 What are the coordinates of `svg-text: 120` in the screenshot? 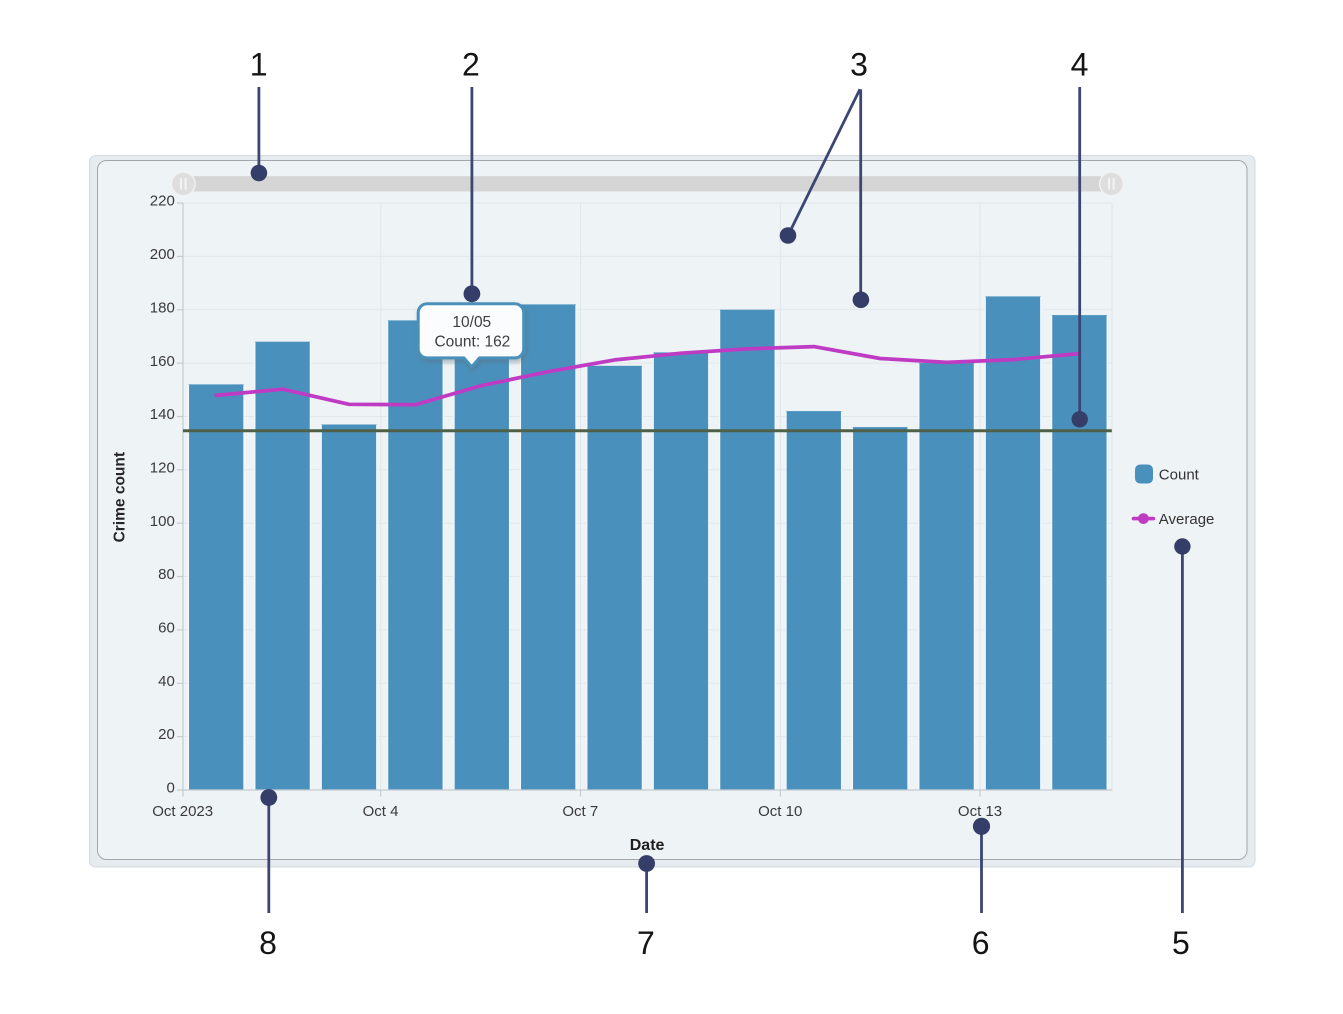 It's located at (162, 468).